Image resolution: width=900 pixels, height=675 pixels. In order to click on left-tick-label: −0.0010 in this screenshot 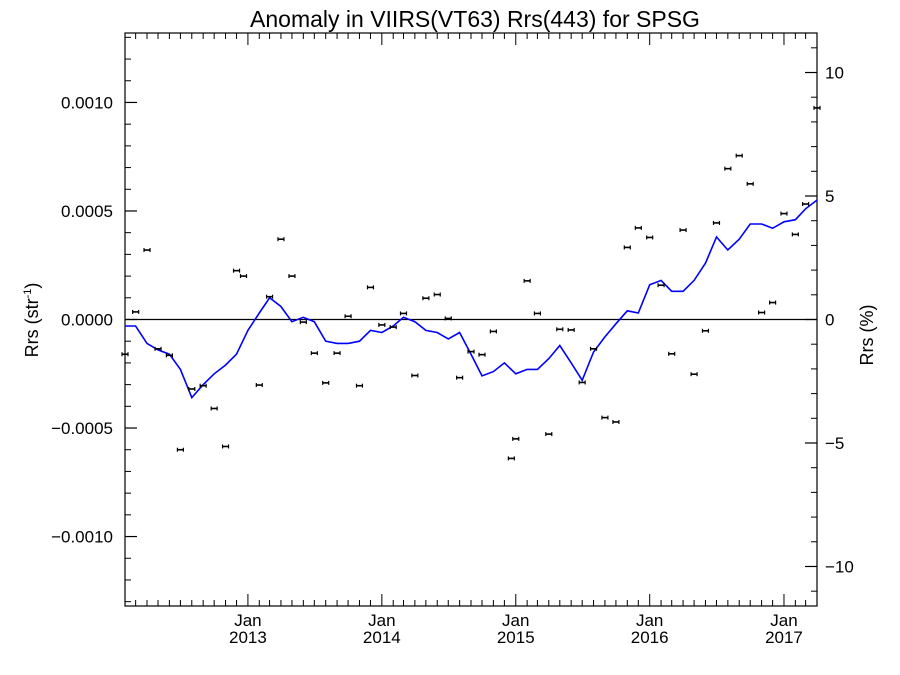, I will do `click(82, 537)`.